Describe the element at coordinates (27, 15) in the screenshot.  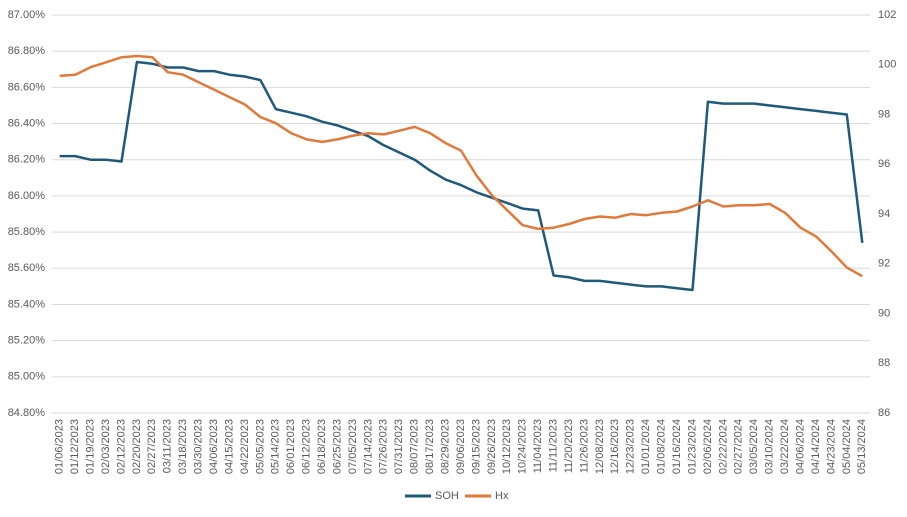
I see `y-tick-label: 87.00%` at that location.